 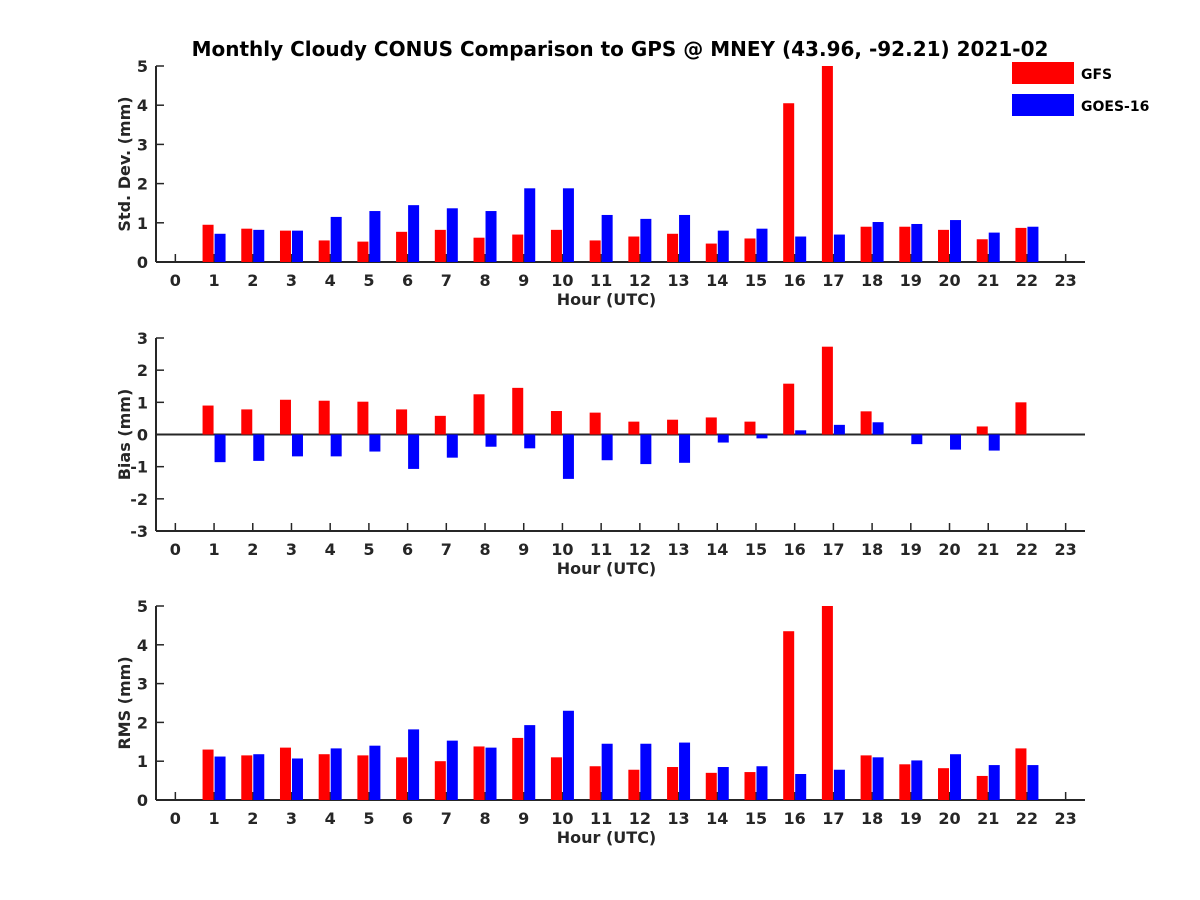 I want to click on y-axis-title: Std. Dev. (mm), so click(x=124, y=163).